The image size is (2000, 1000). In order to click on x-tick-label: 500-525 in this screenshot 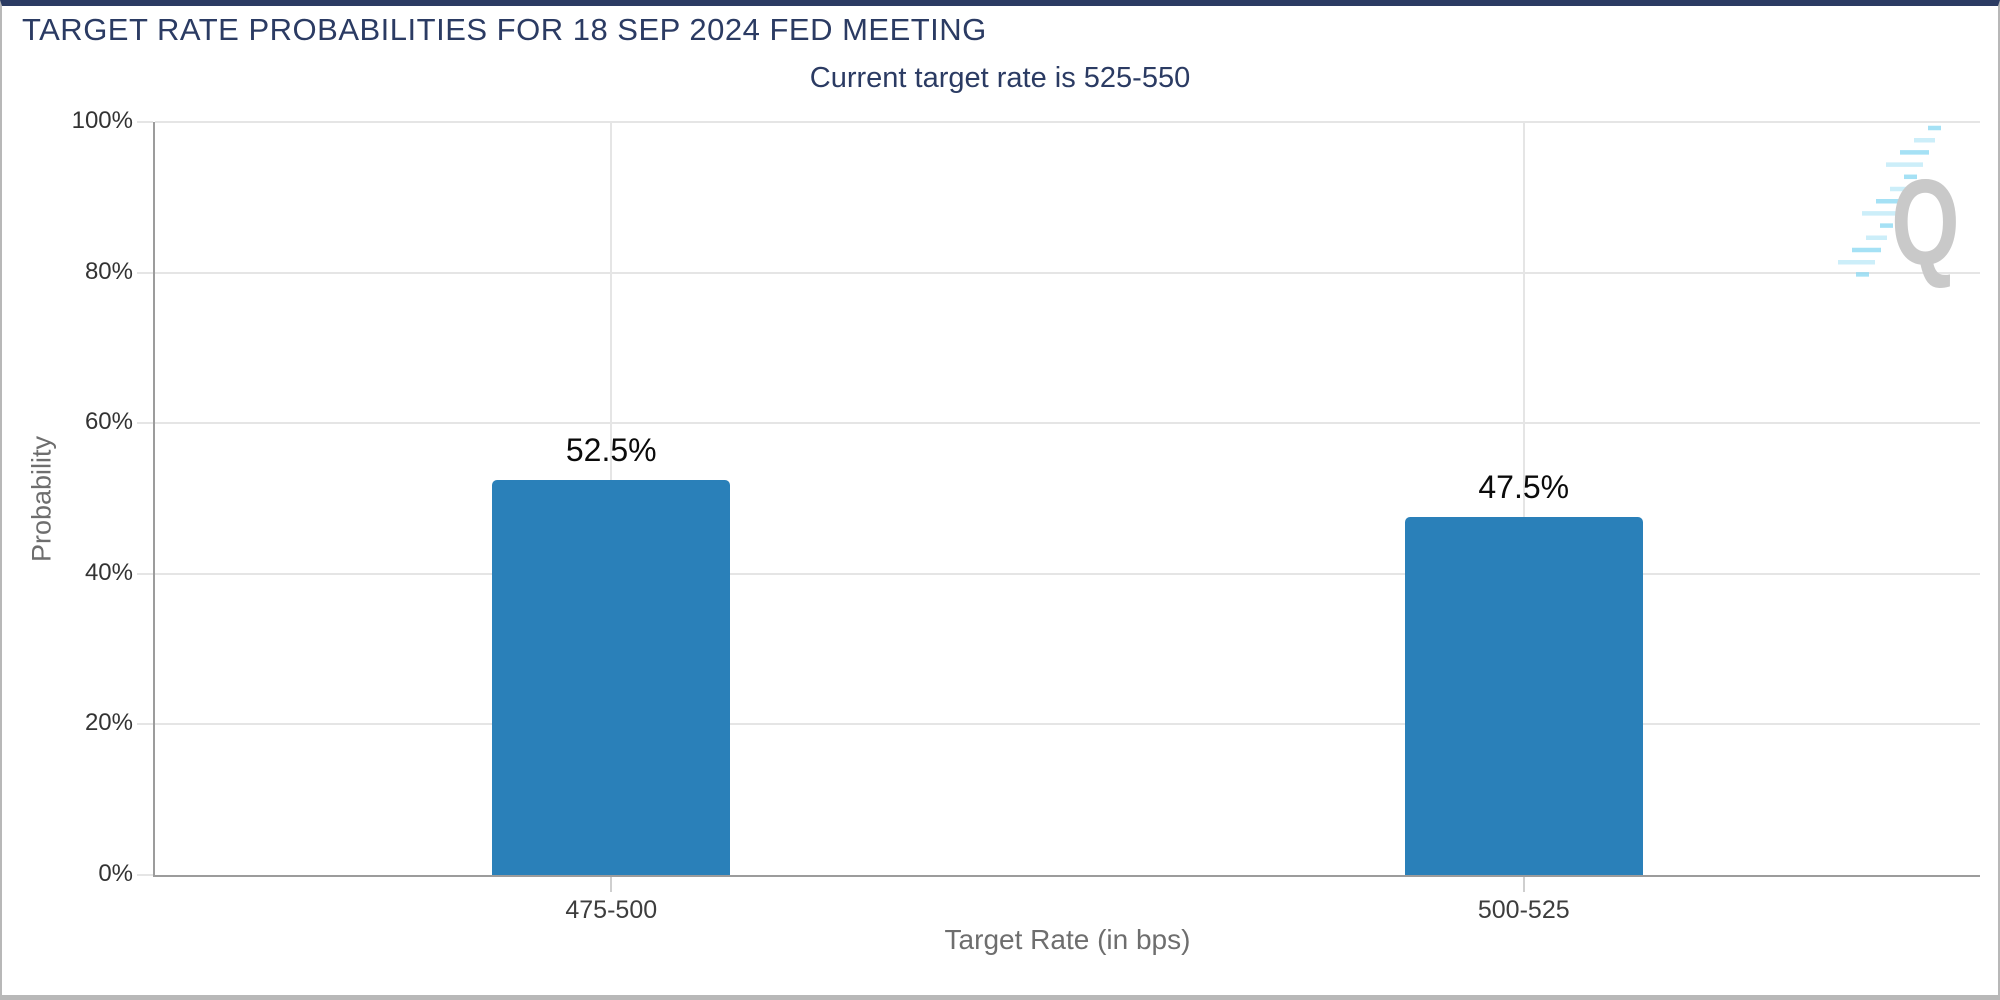, I will do `click(1523, 910)`.